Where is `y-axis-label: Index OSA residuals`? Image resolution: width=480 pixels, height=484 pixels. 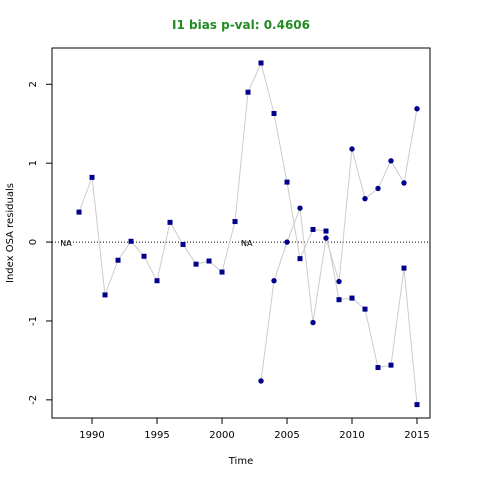
y-axis-label: Index OSA residuals is located at coordinates (10, 233).